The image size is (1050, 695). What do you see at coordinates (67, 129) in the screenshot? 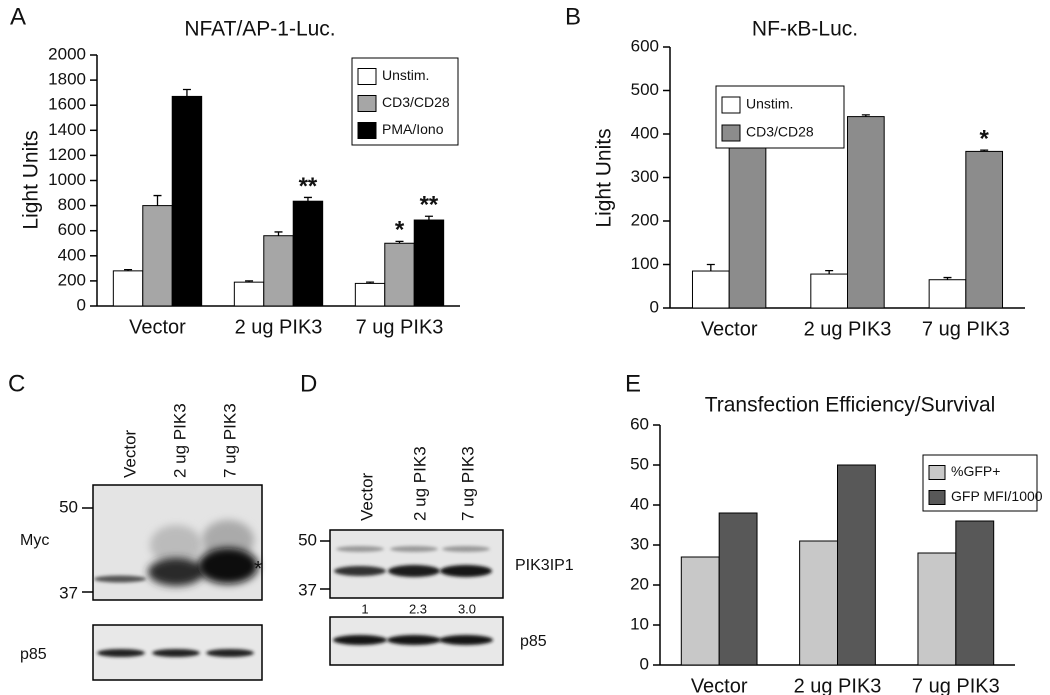
I see `y-tick-label: 1400` at bounding box center [67, 129].